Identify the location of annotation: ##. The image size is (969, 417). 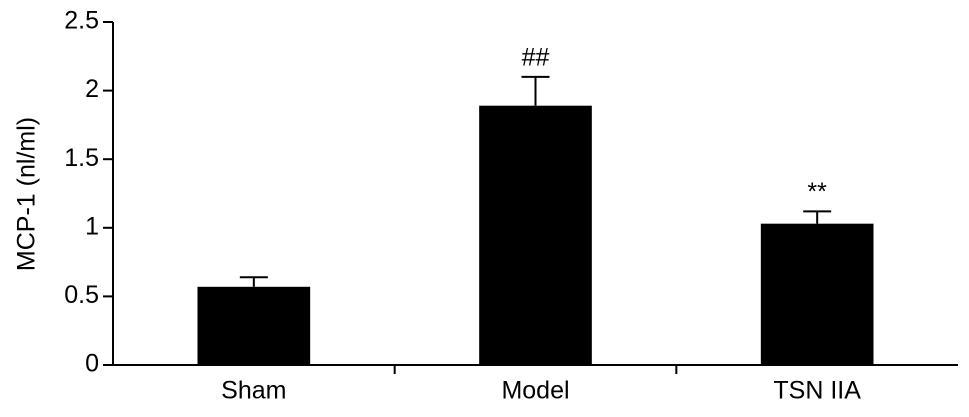
(536, 57).